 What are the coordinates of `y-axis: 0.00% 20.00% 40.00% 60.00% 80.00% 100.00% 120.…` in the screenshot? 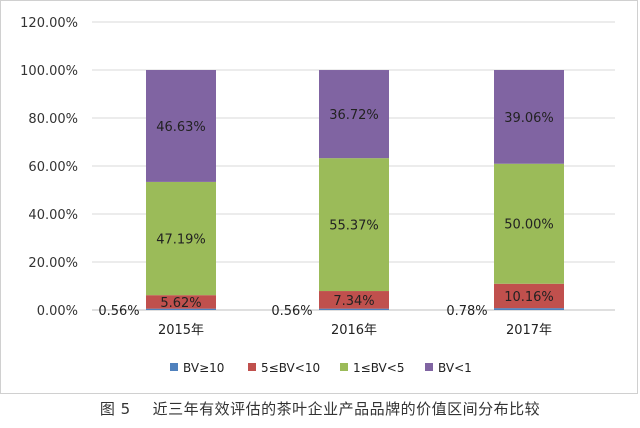 It's located at (49, 167).